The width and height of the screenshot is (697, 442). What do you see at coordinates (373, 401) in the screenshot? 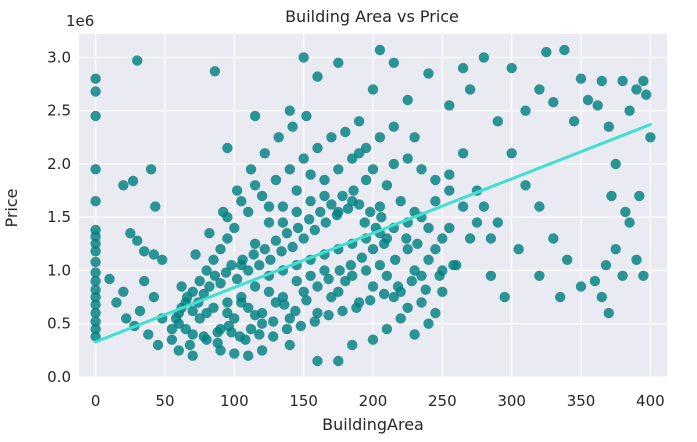
I see `x-tick-label: 200` at bounding box center [373, 401].